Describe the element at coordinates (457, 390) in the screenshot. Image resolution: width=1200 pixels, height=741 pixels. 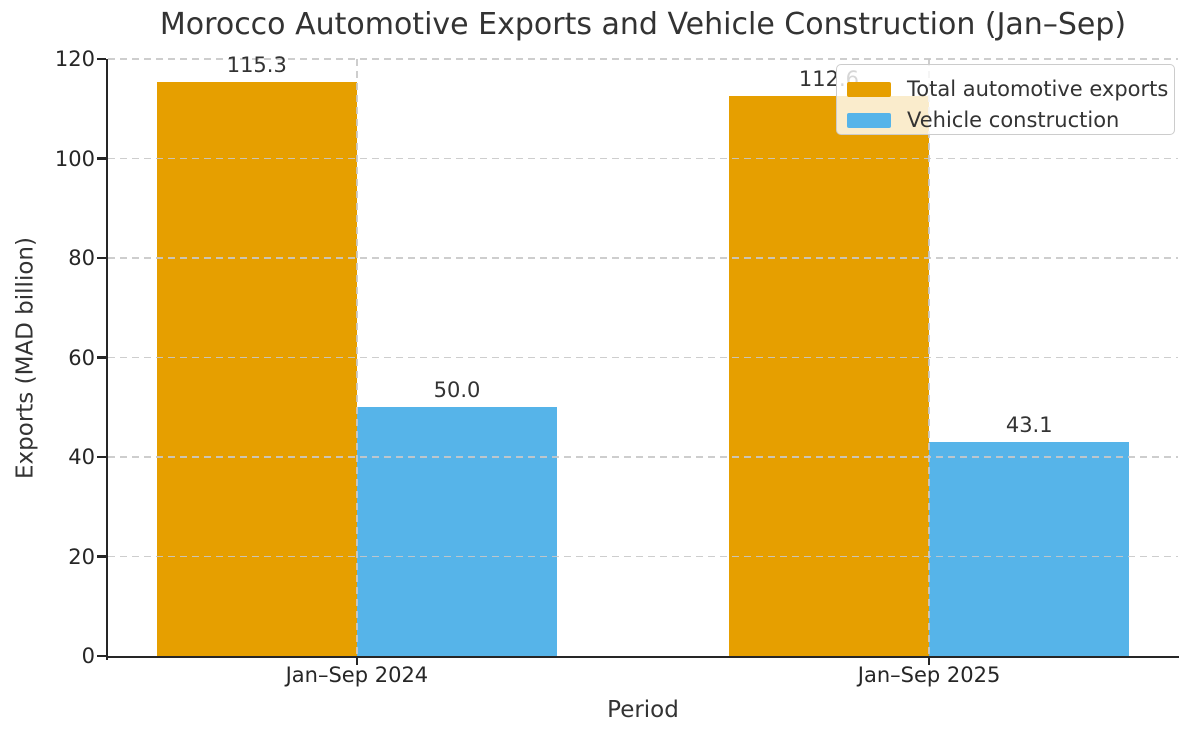
I see `bar-value-label: 50.0` at that location.